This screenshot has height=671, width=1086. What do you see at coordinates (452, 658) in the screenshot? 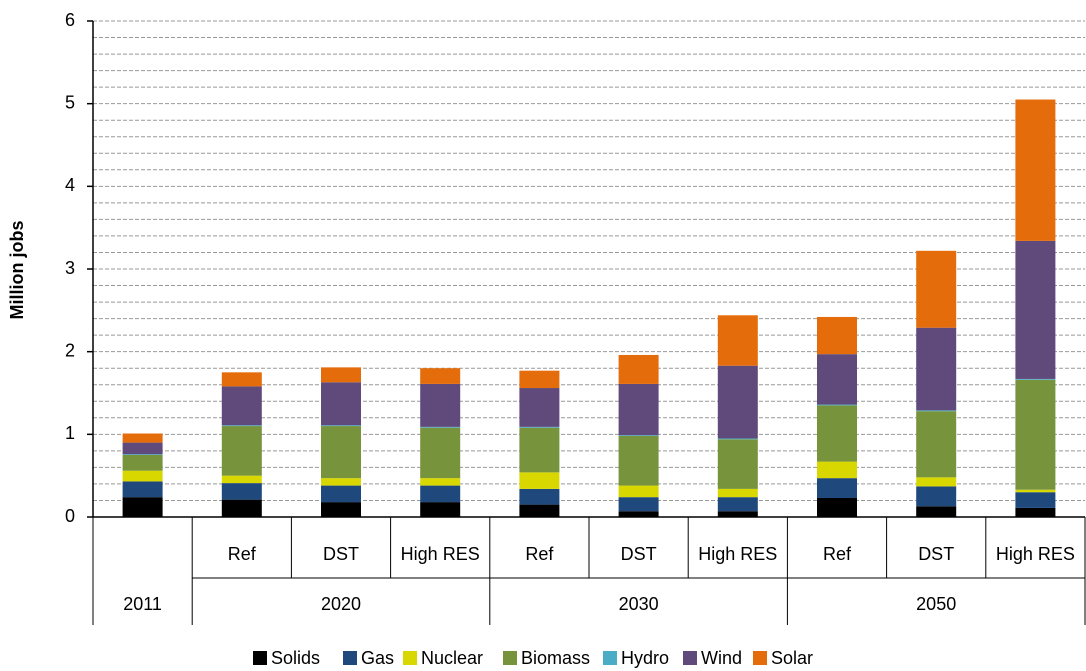
I see `legend-label: Nuclear` at bounding box center [452, 658].